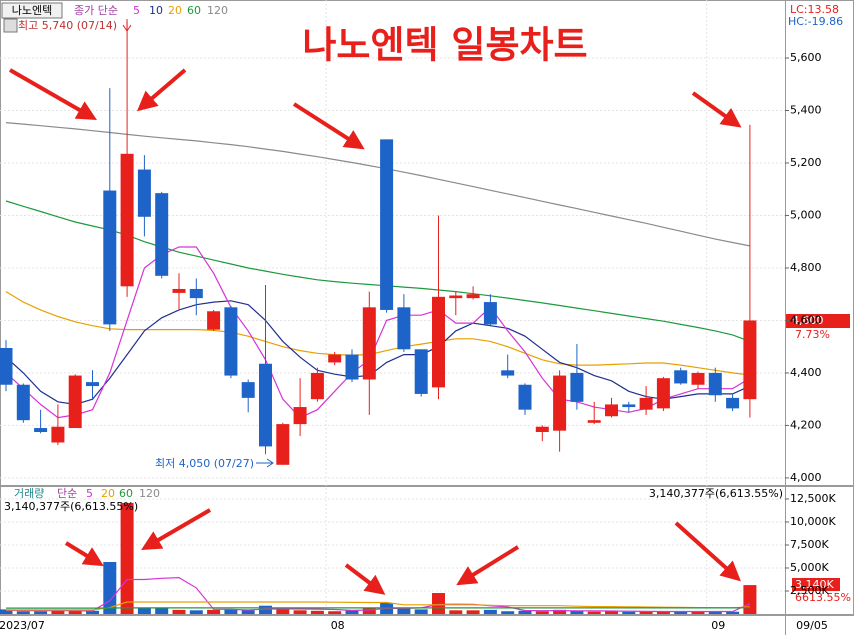 This screenshot has height=635, width=854. I want to click on high-marker, so click(127, 25).